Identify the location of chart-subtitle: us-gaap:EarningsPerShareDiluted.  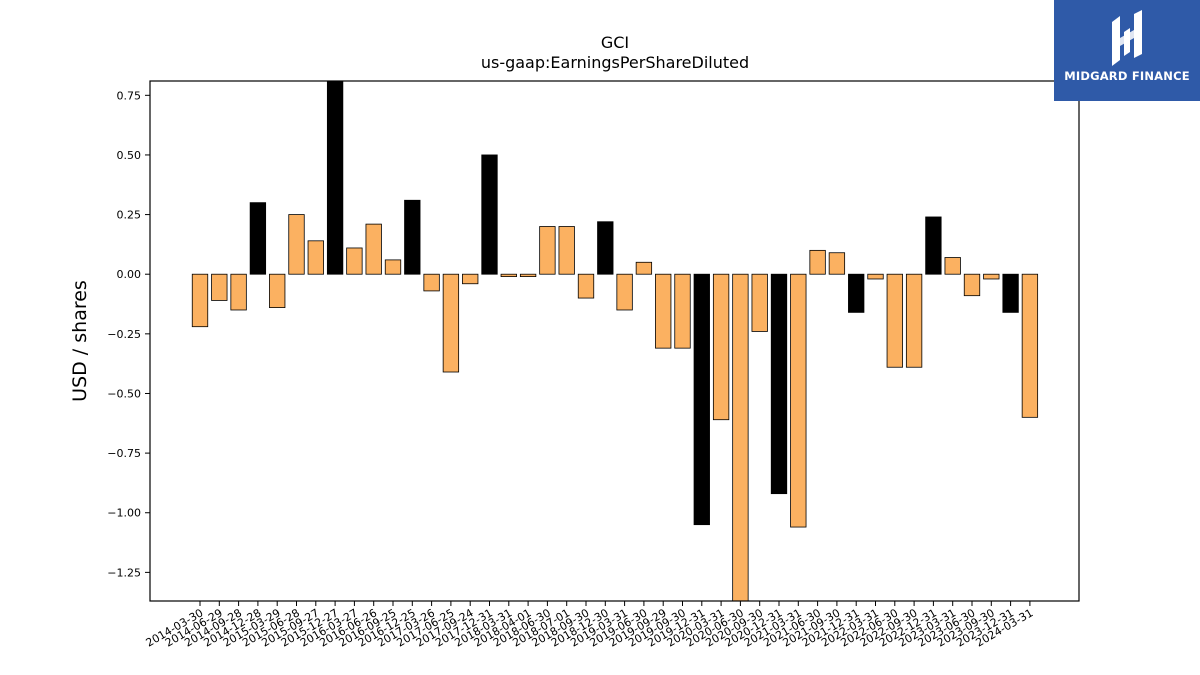
(615, 62).